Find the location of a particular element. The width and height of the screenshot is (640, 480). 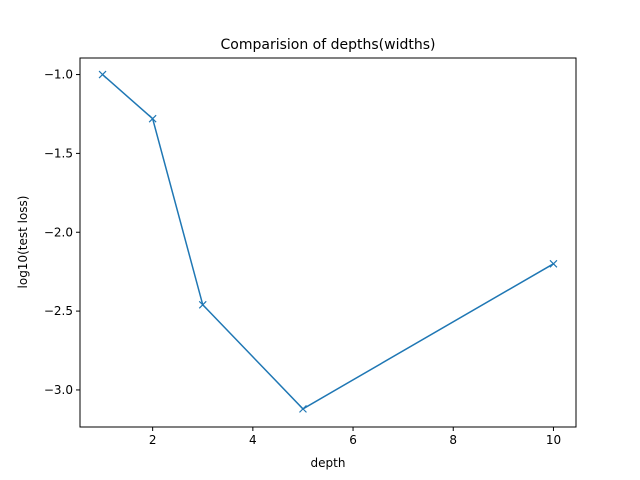

y-axis: −1.0 −1.5 −2.0 −2.5 −3.0 is located at coordinates (62, 232).